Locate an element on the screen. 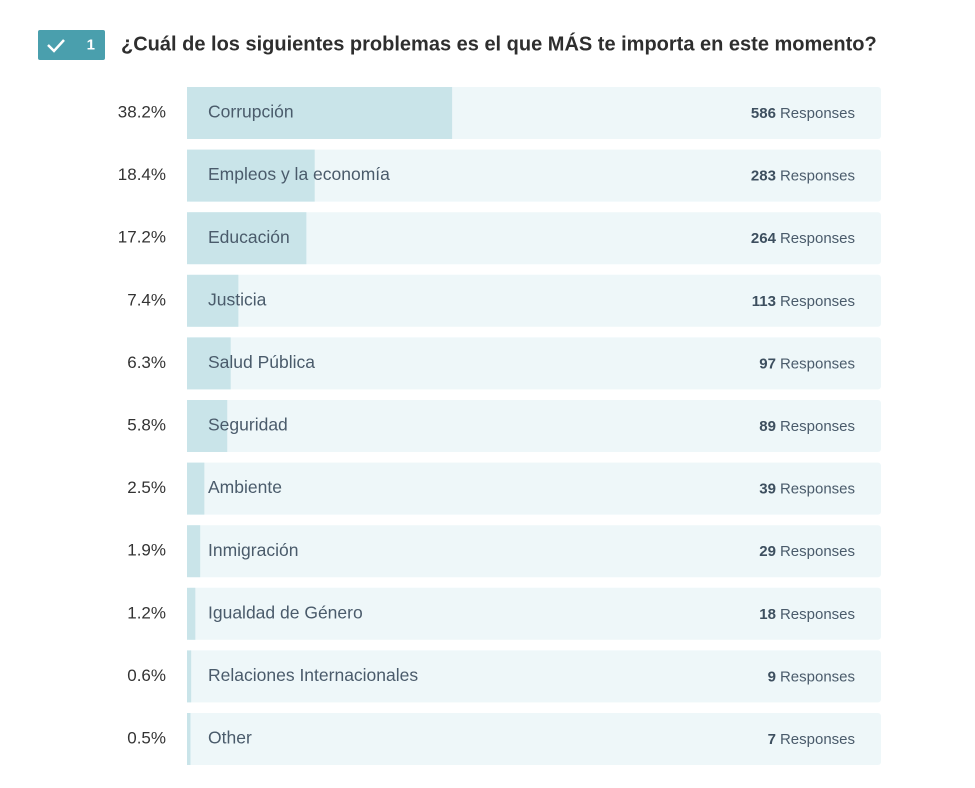 The width and height of the screenshot is (975, 788). percent-label: 0.5% is located at coordinates (146, 737).